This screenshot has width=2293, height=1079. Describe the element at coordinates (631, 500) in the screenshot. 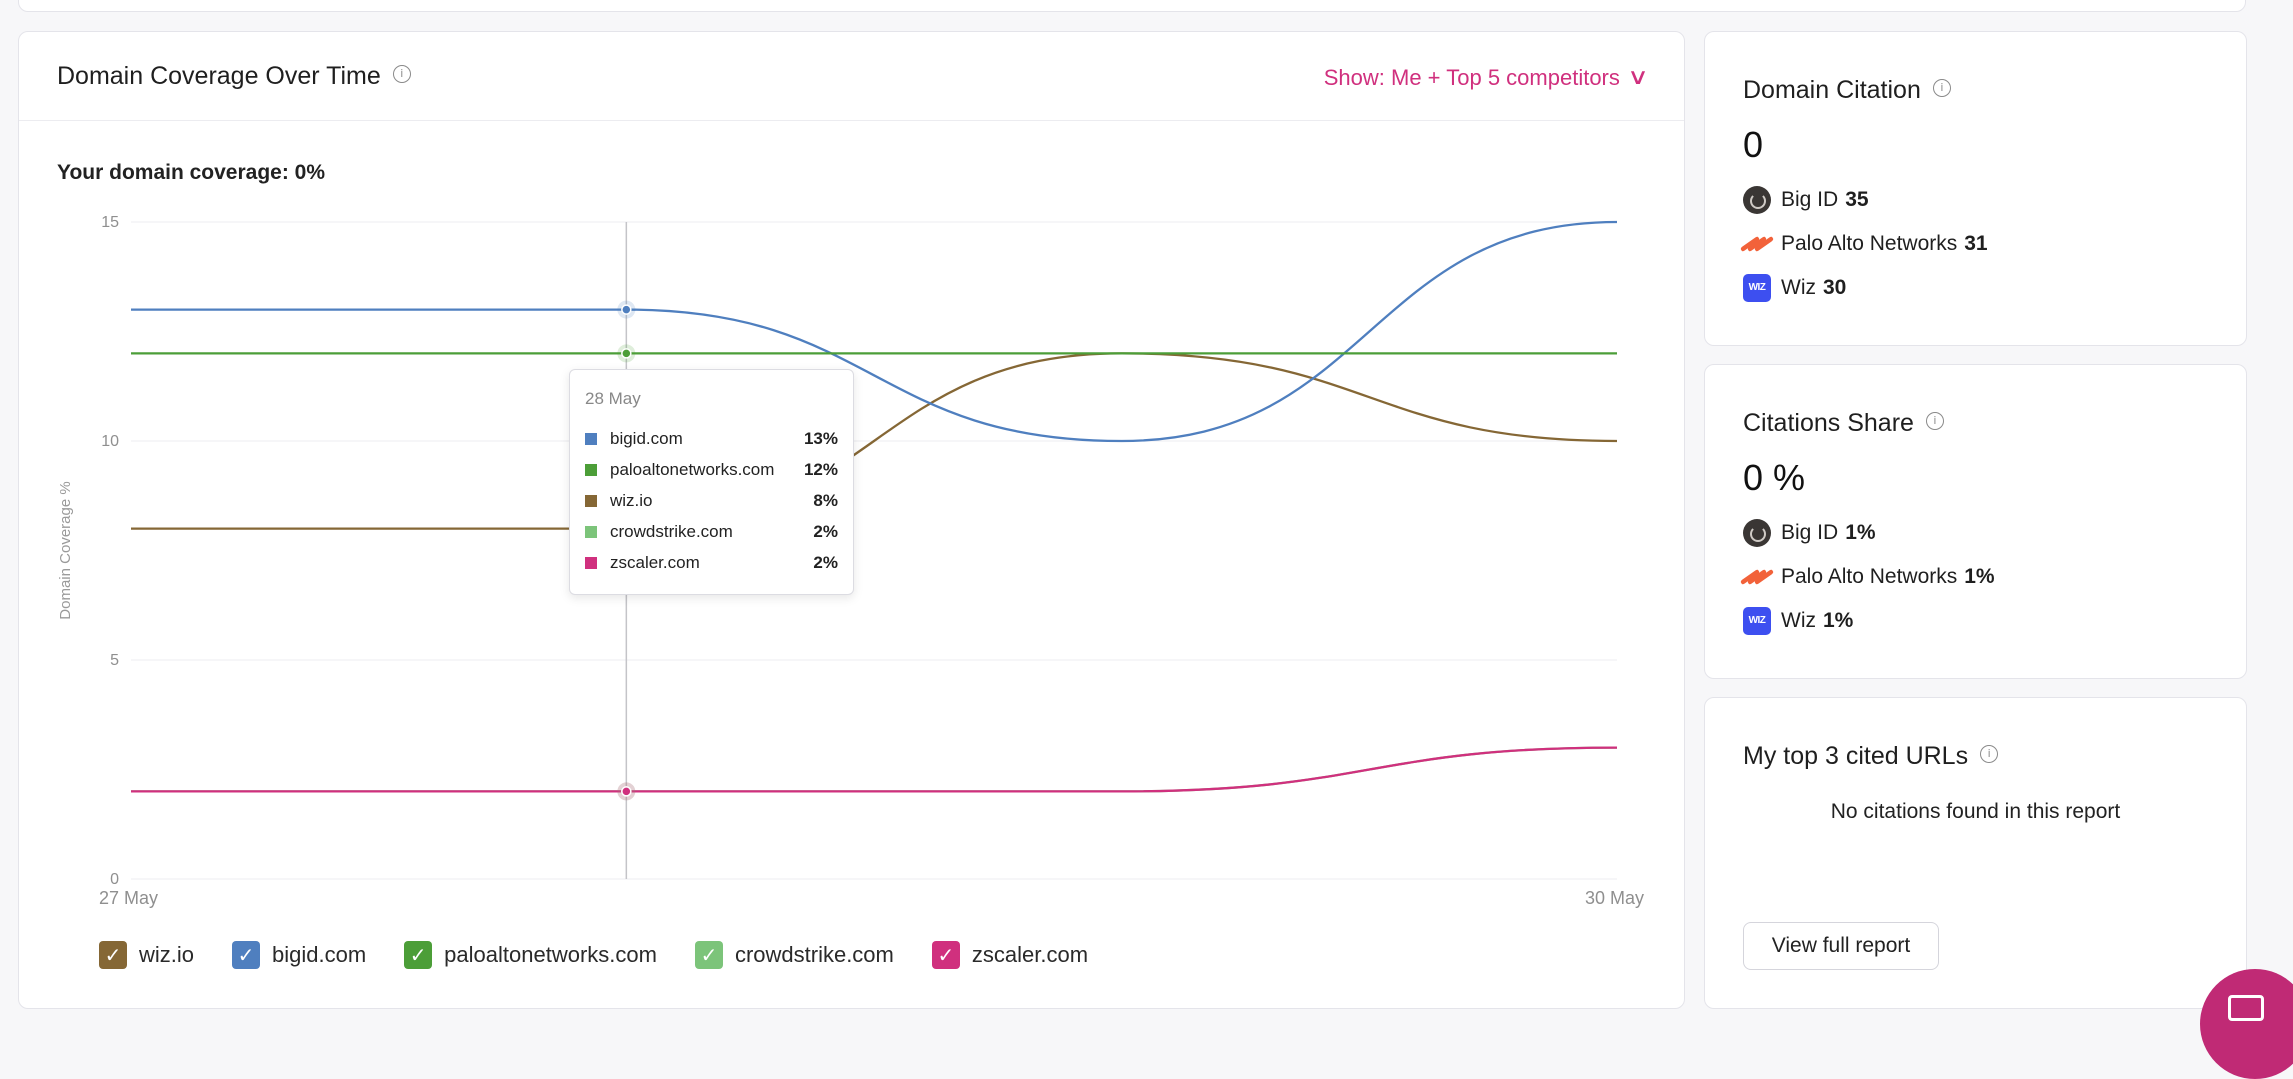

I see `tooltip-series-name: wiz.io` at that location.